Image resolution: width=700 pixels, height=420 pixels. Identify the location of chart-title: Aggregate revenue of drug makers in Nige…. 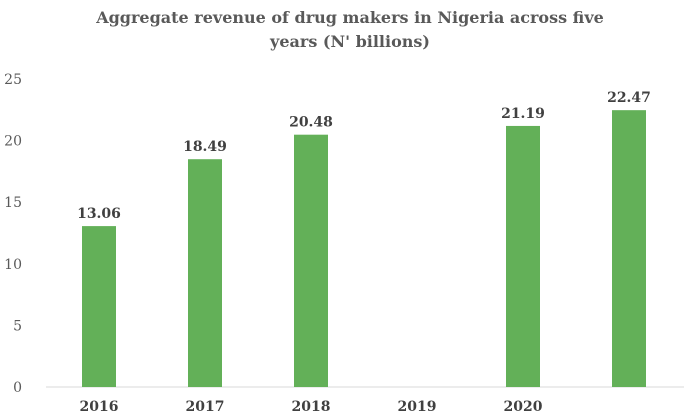
(350, 29).